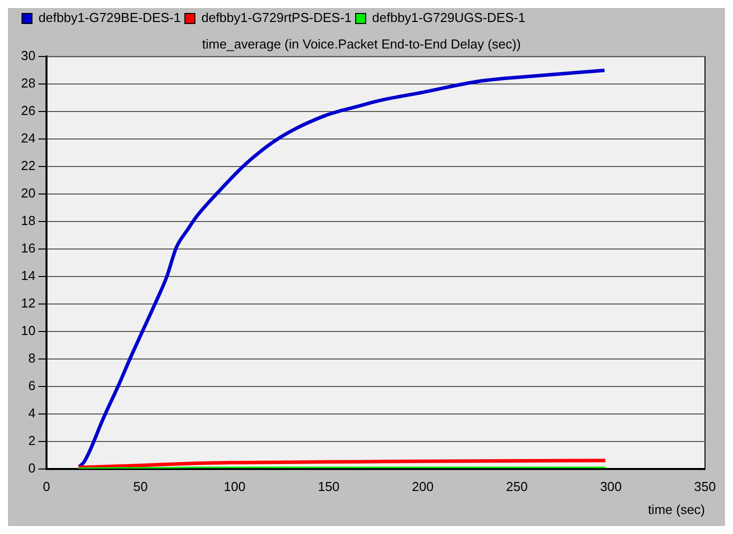 The width and height of the screenshot is (733, 534). Describe the element at coordinates (32, 440) in the screenshot. I see `y-tick-label: 2` at that location.